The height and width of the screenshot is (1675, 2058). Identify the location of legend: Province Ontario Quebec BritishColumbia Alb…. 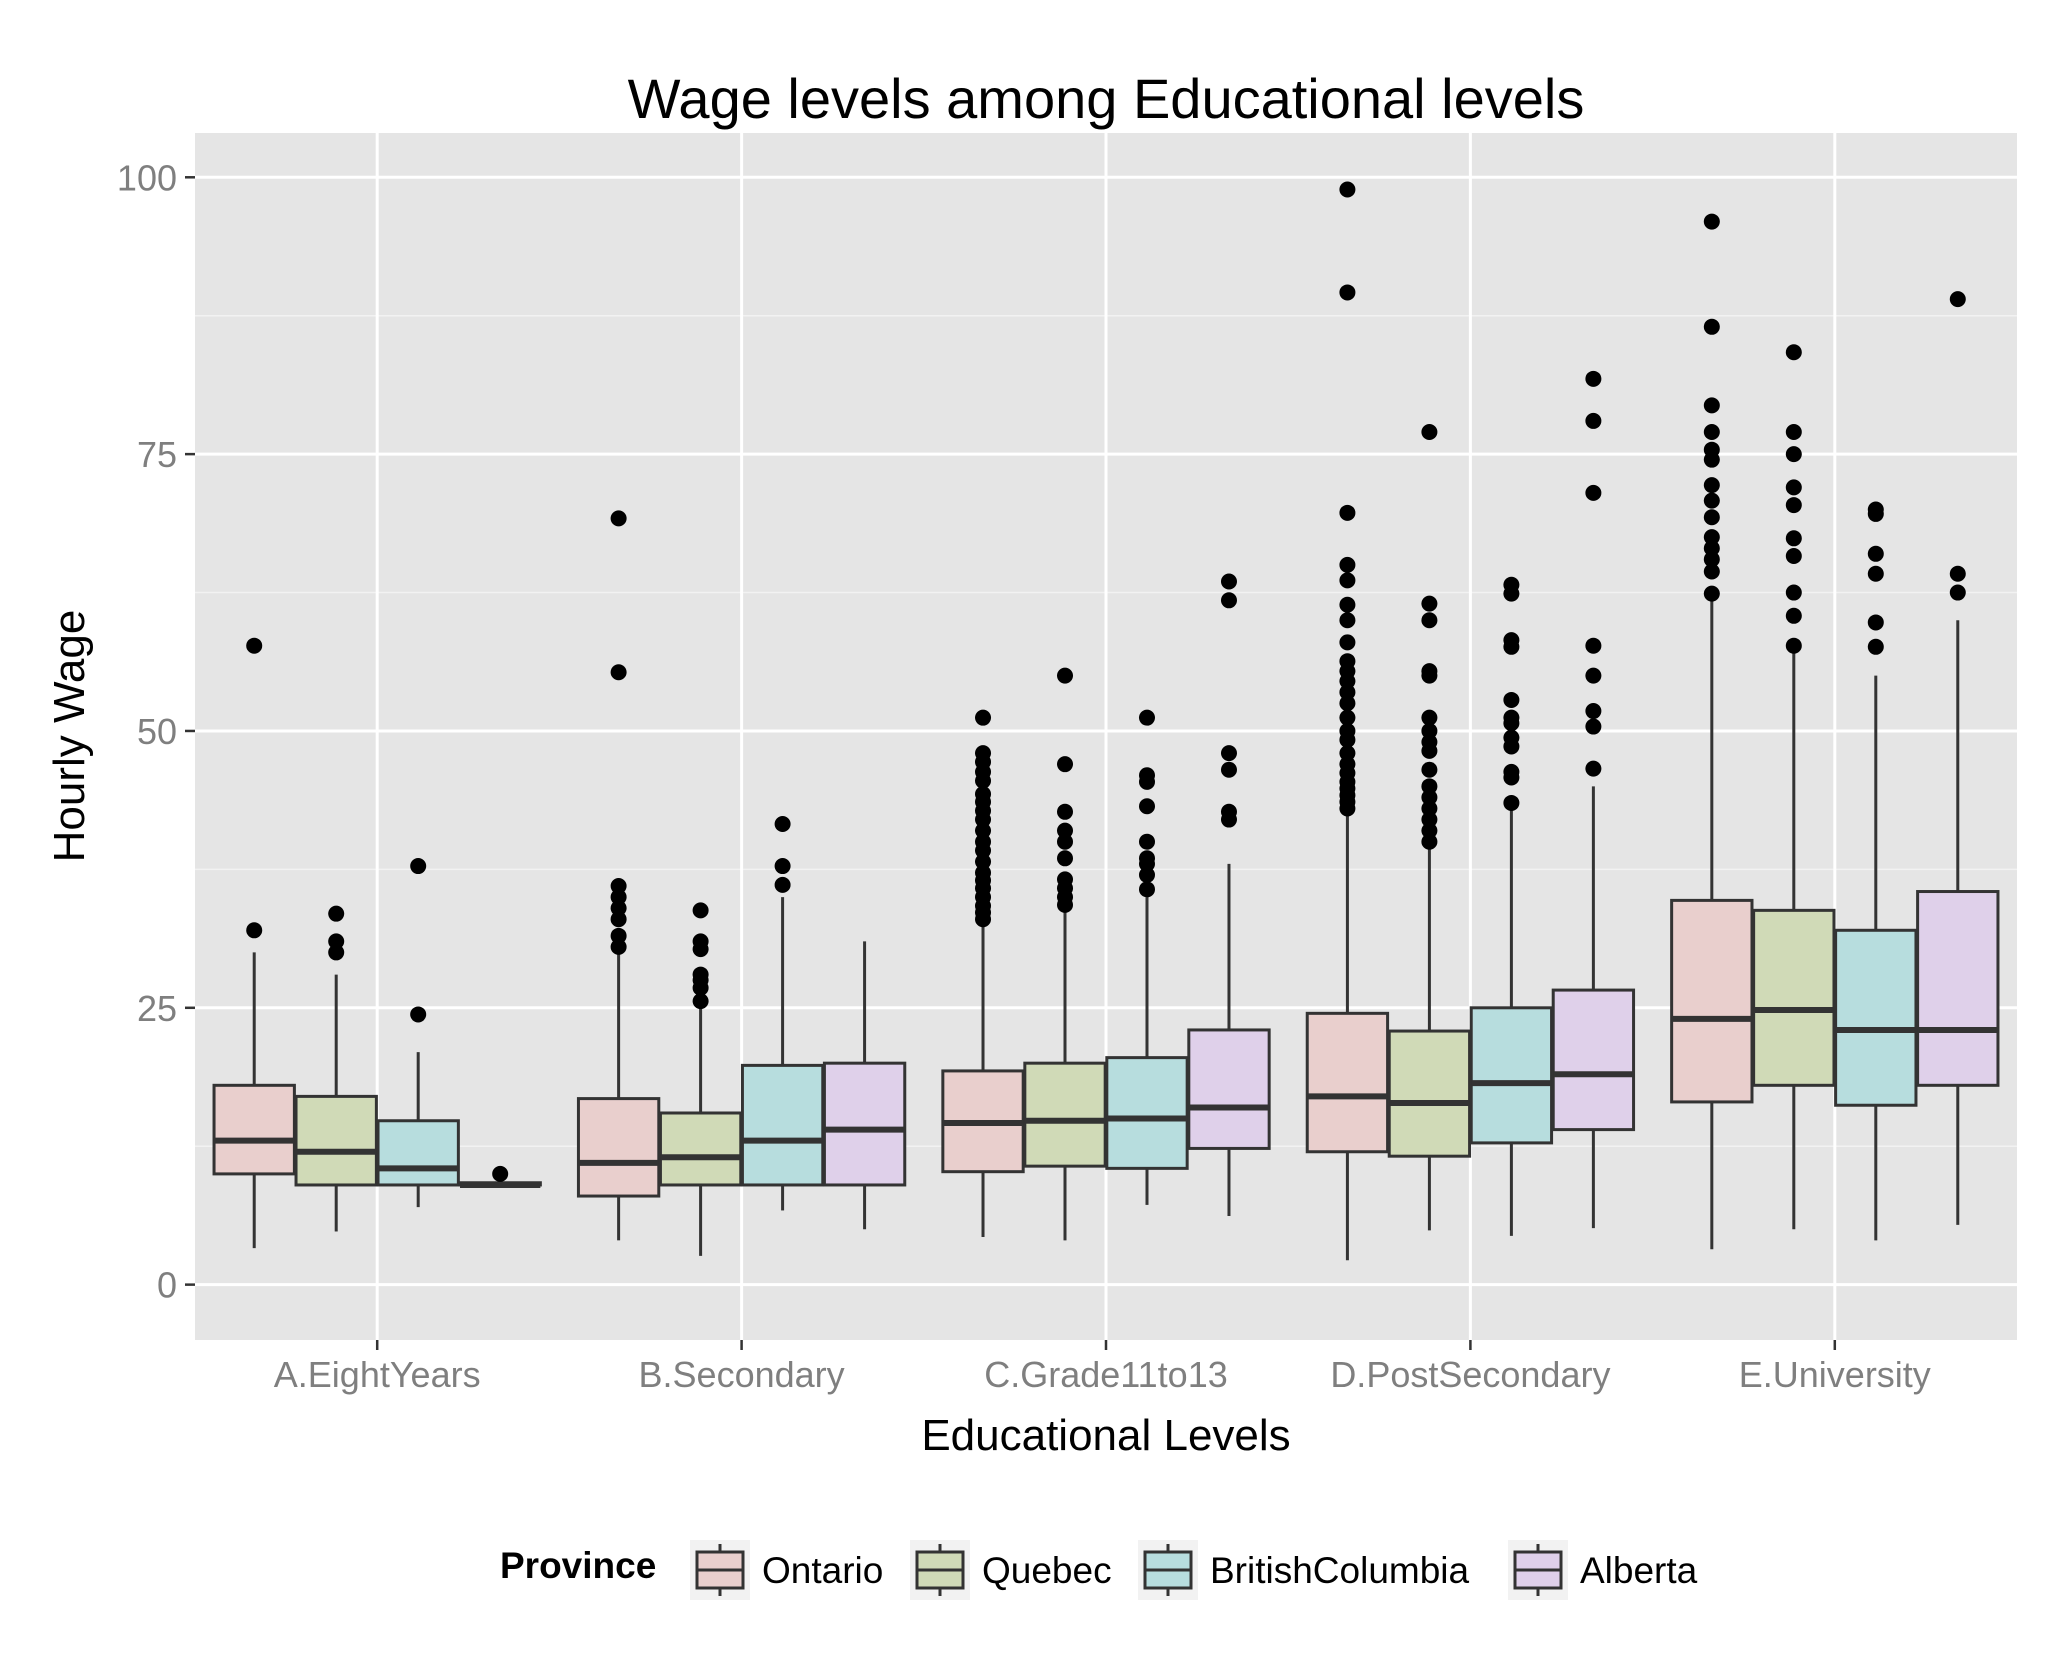
(1099, 1570).